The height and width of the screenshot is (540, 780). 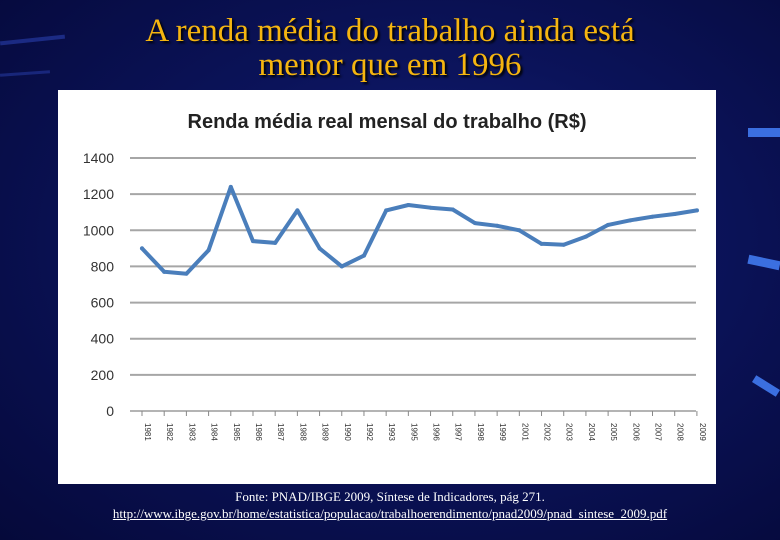 What do you see at coordinates (302, 432) in the screenshot?
I see `x-tick-label: 1988` at bounding box center [302, 432].